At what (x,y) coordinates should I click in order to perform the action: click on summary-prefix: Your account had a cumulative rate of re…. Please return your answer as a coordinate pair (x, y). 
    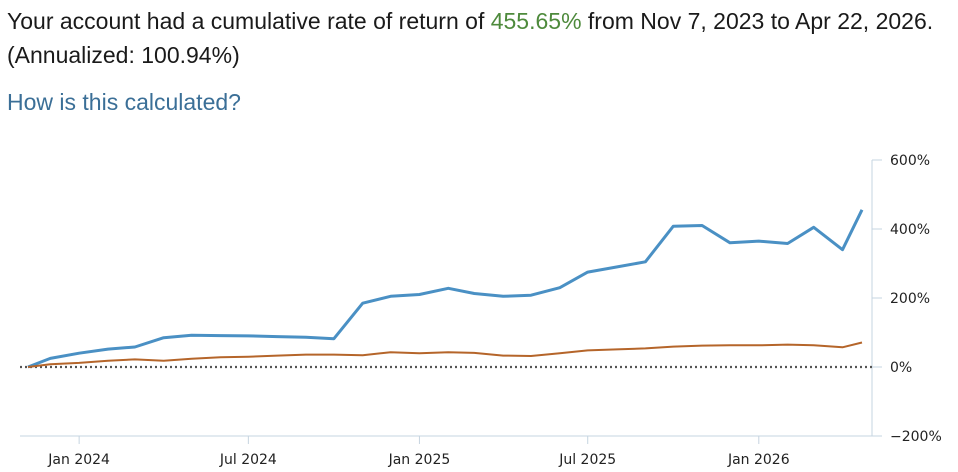
    Looking at the image, I should click on (249, 21).